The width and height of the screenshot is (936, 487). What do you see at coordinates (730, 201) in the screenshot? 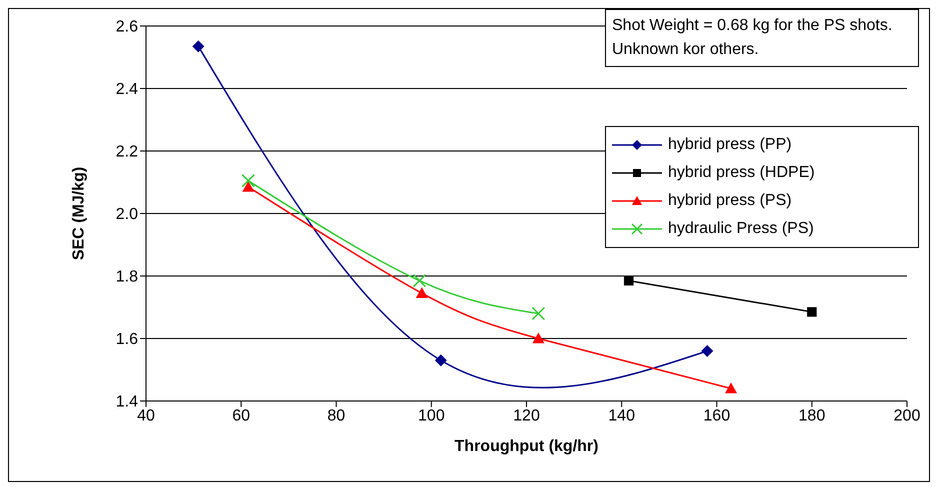
I see `legend-label: hybrid press (PS)` at bounding box center [730, 201].